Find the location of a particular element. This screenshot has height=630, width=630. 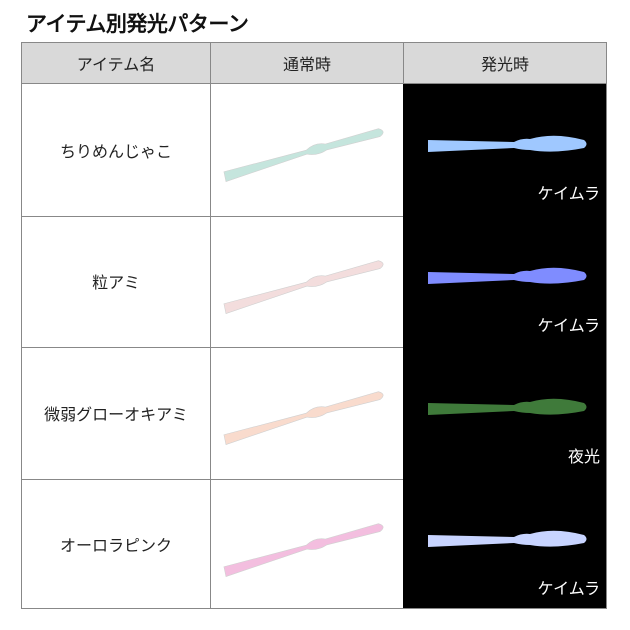

header-glow: 発光時 is located at coordinates (505, 63).